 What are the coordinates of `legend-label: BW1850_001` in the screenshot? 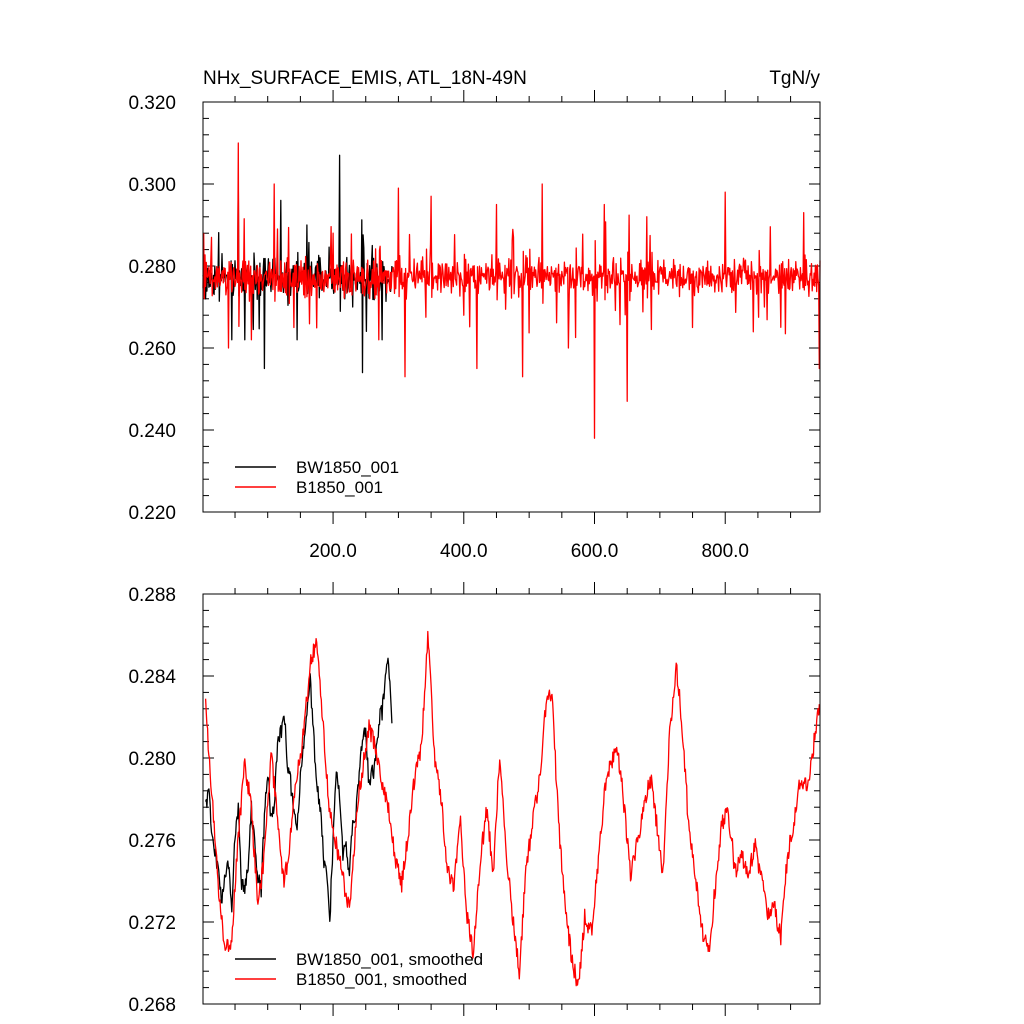 It's located at (347, 467).